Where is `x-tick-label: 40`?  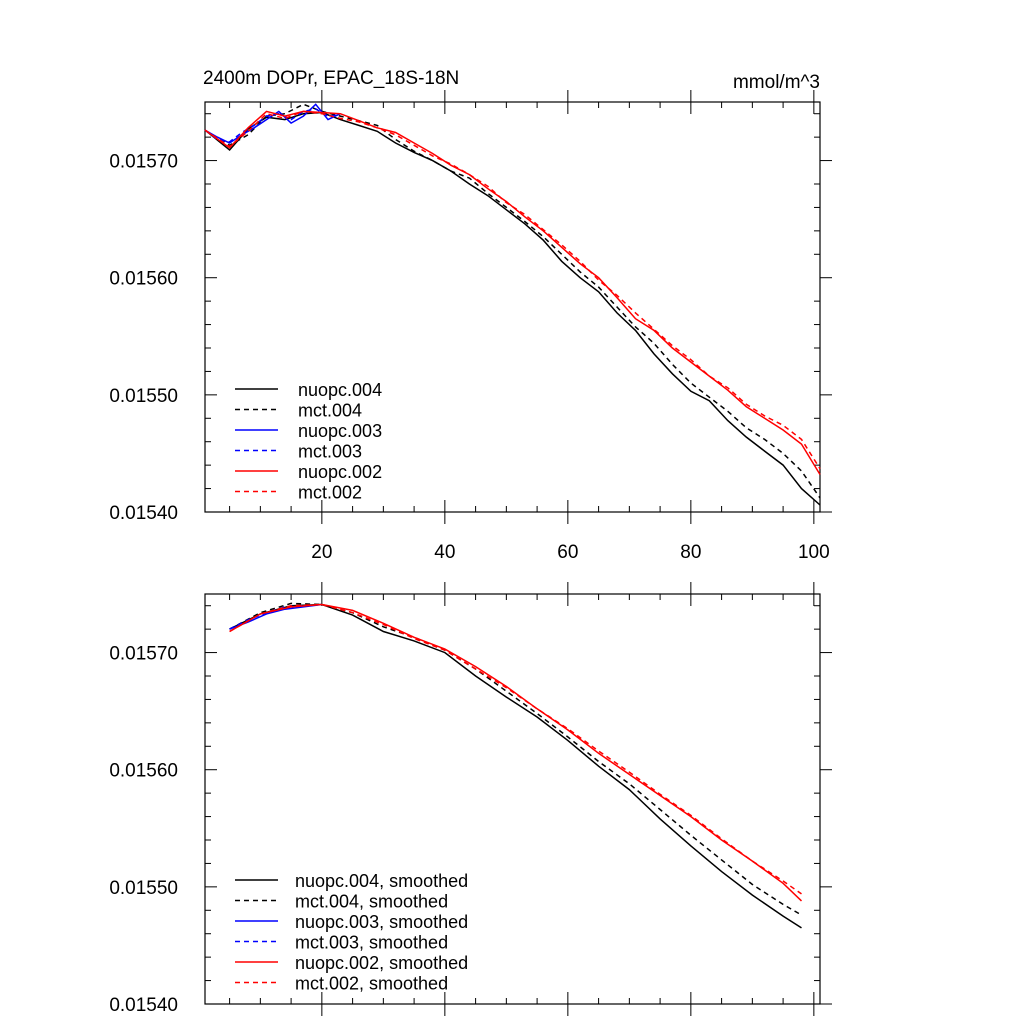 x-tick-label: 40 is located at coordinates (444, 552).